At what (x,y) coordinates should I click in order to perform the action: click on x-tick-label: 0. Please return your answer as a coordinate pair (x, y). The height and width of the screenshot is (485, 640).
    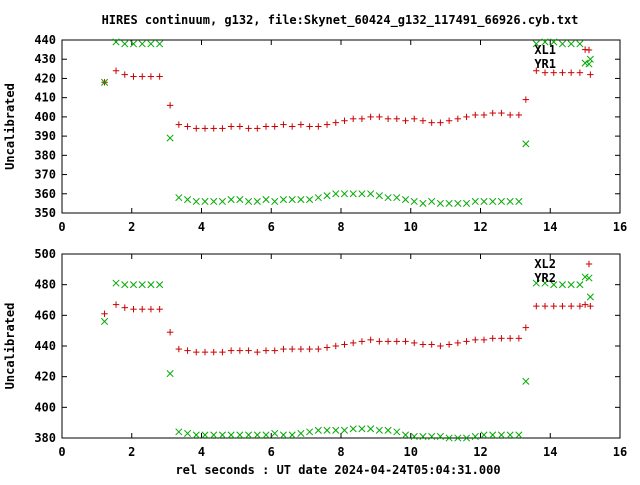
    Looking at the image, I should click on (61, 227).